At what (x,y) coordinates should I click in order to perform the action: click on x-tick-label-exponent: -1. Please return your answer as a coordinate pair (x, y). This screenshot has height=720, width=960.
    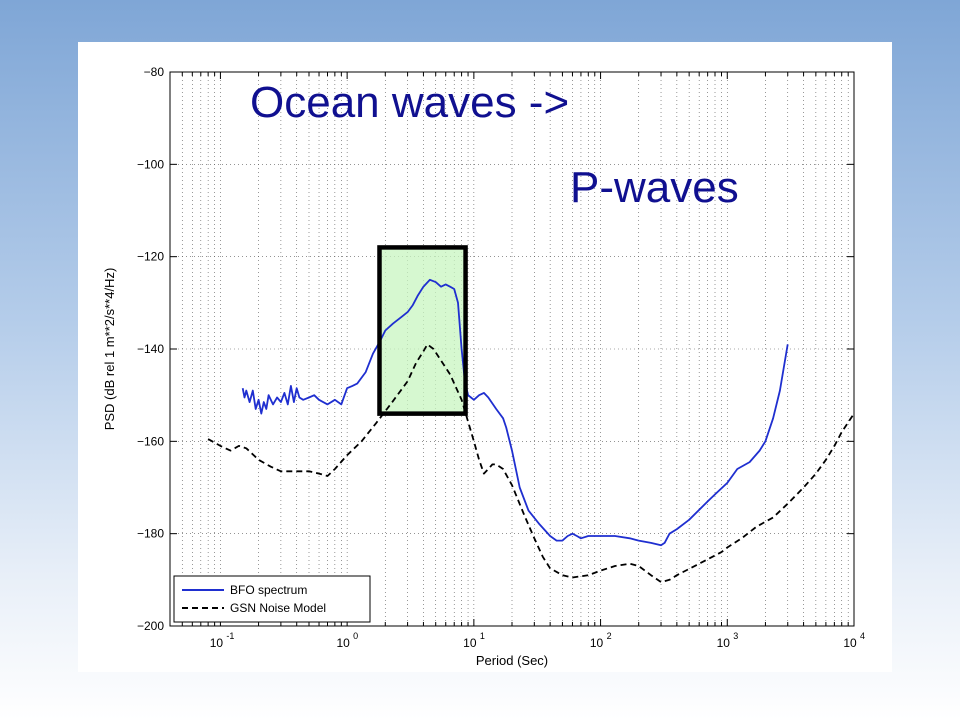
    Looking at the image, I should click on (230, 636).